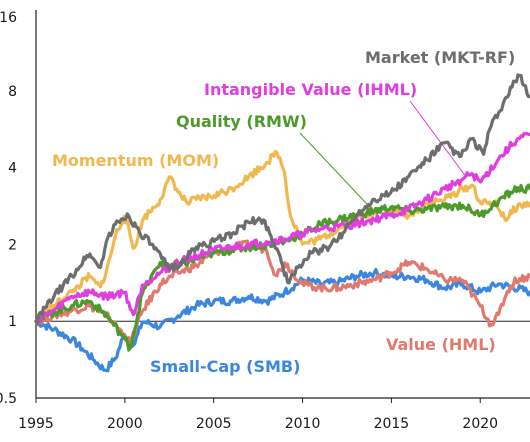  What do you see at coordinates (12, 169) in the screenshot?
I see `y-tick-label: 4` at bounding box center [12, 169].